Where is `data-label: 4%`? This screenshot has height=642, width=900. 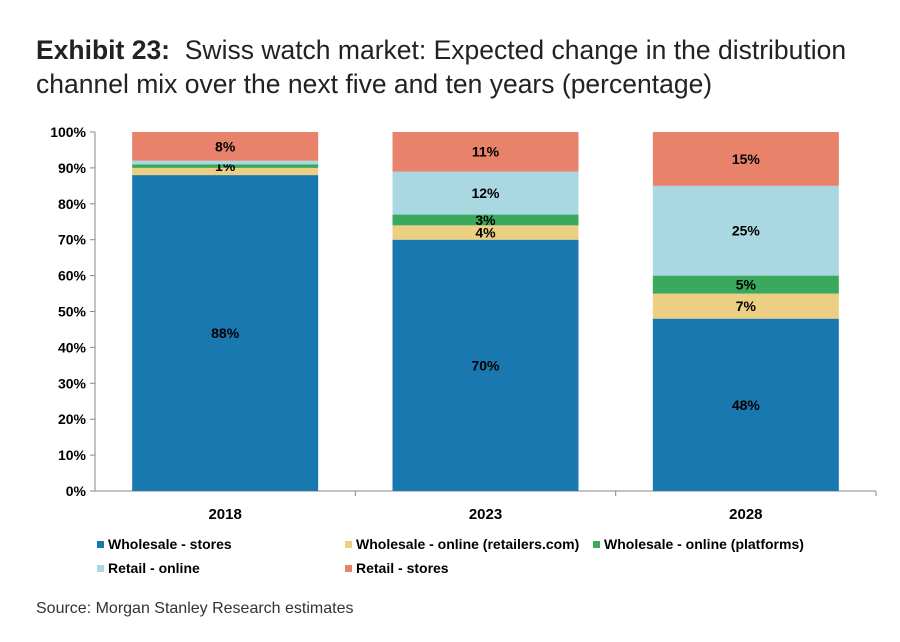
data-label: 4% is located at coordinates (485, 233).